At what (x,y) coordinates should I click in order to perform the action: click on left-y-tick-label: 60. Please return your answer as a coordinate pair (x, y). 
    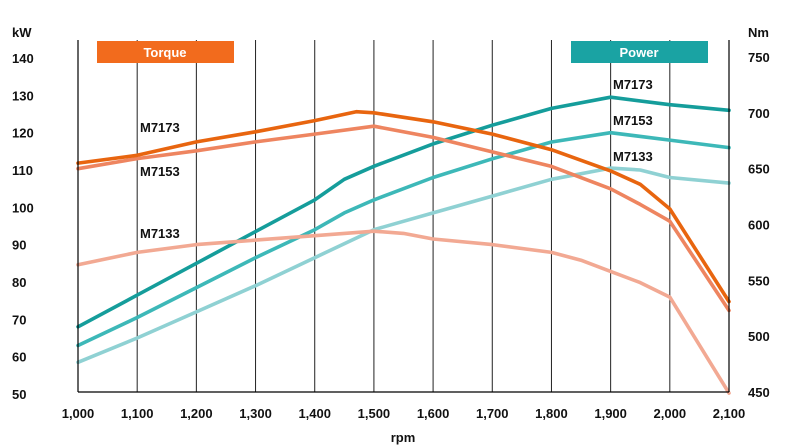
    Looking at the image, I should click on (19, 357).